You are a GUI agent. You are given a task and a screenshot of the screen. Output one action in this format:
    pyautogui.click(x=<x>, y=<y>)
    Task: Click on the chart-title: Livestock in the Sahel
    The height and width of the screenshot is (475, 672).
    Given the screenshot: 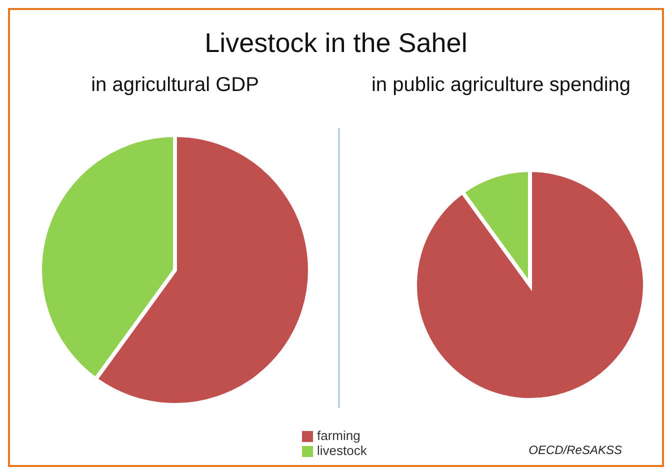 What is the action you would take?
    pyautogui.click(x=336, y=43)
    